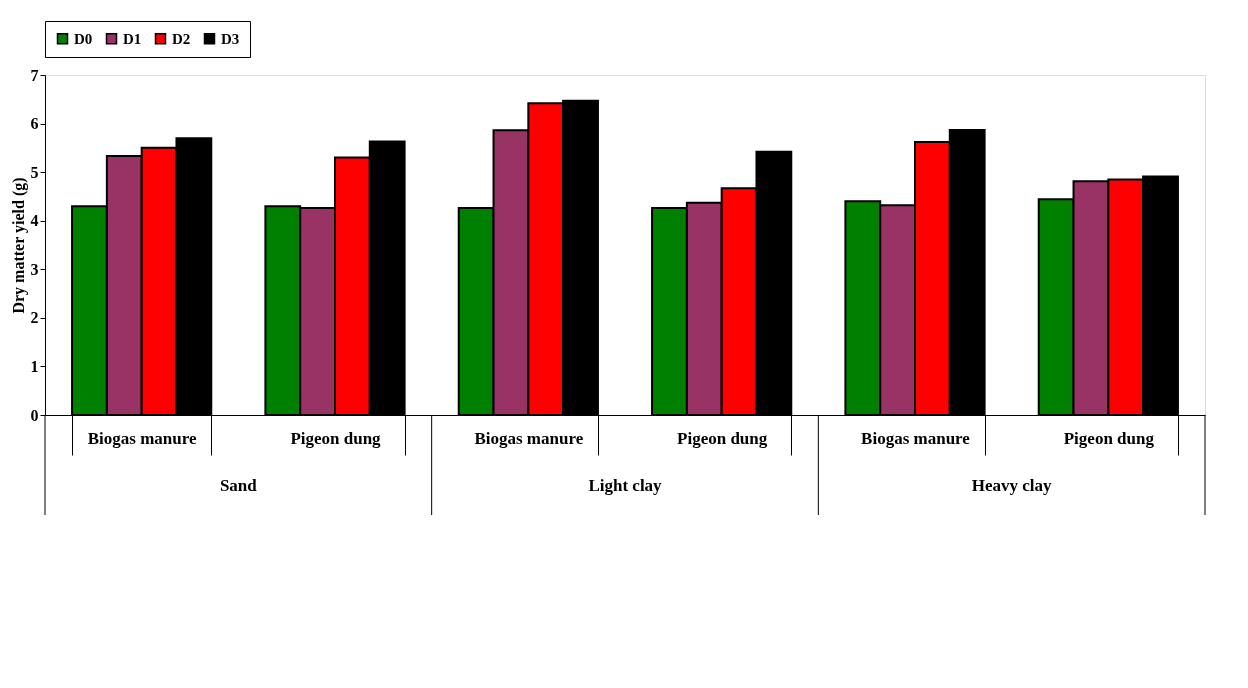  What do you see at coordinates (34, 124) in the screenshot?
I see `y-tick-label: 6` at bounding box center [34, 124].